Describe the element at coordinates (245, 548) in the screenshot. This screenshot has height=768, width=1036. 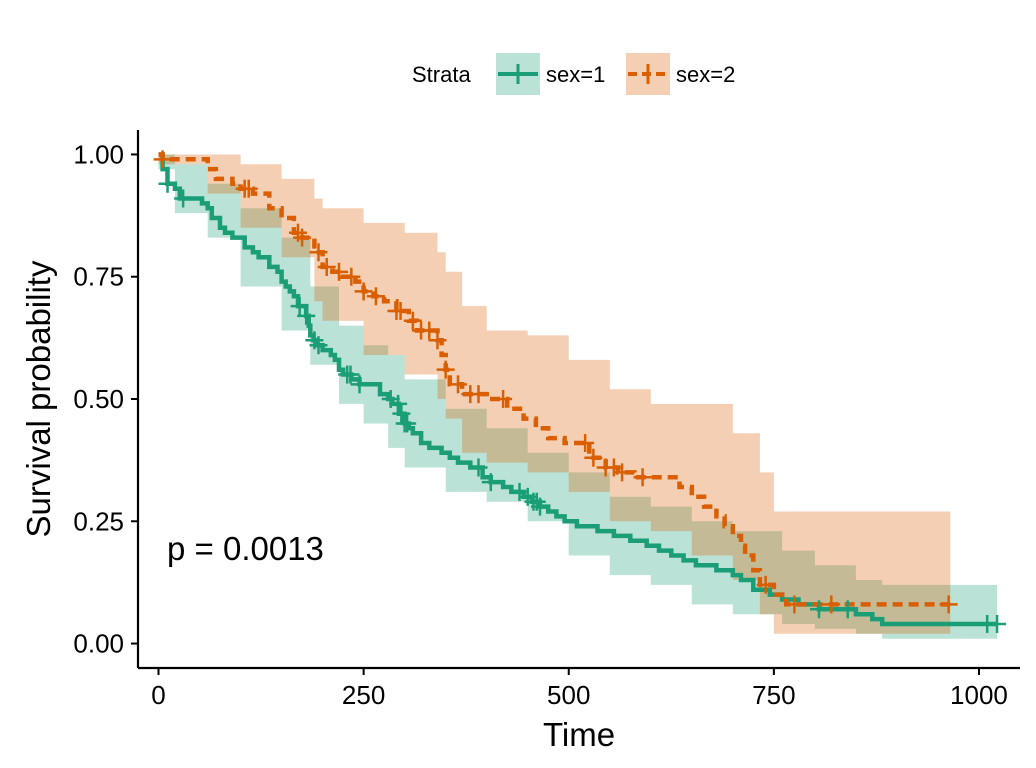
I see `p-value-annotation: p = 0.0013` at that location.